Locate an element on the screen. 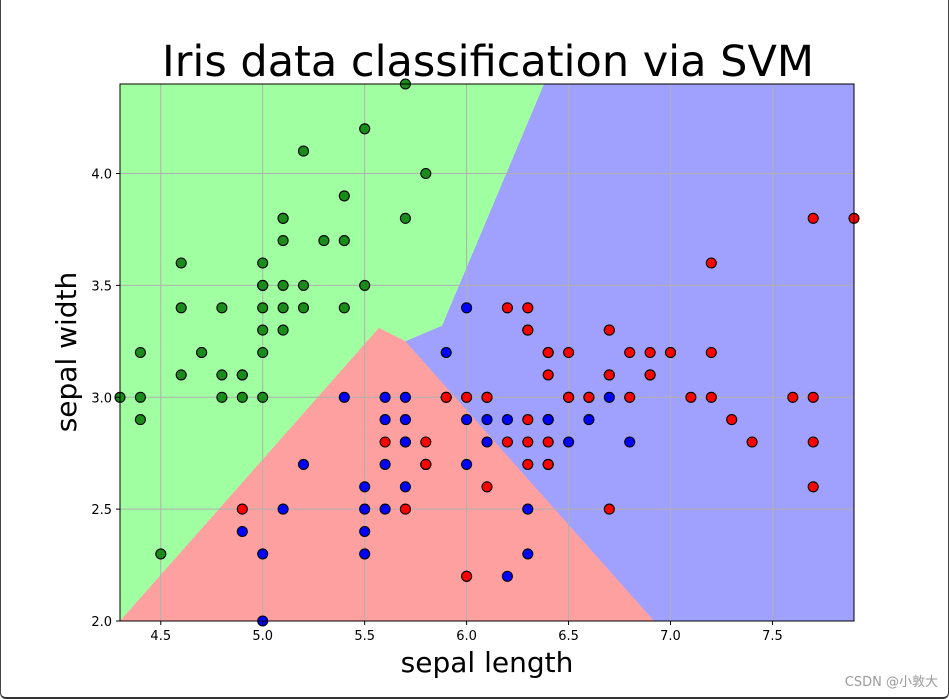 This screenshot has height=699, width=949. y-tick-label: 3.0 is located at coordinates (101, 398).